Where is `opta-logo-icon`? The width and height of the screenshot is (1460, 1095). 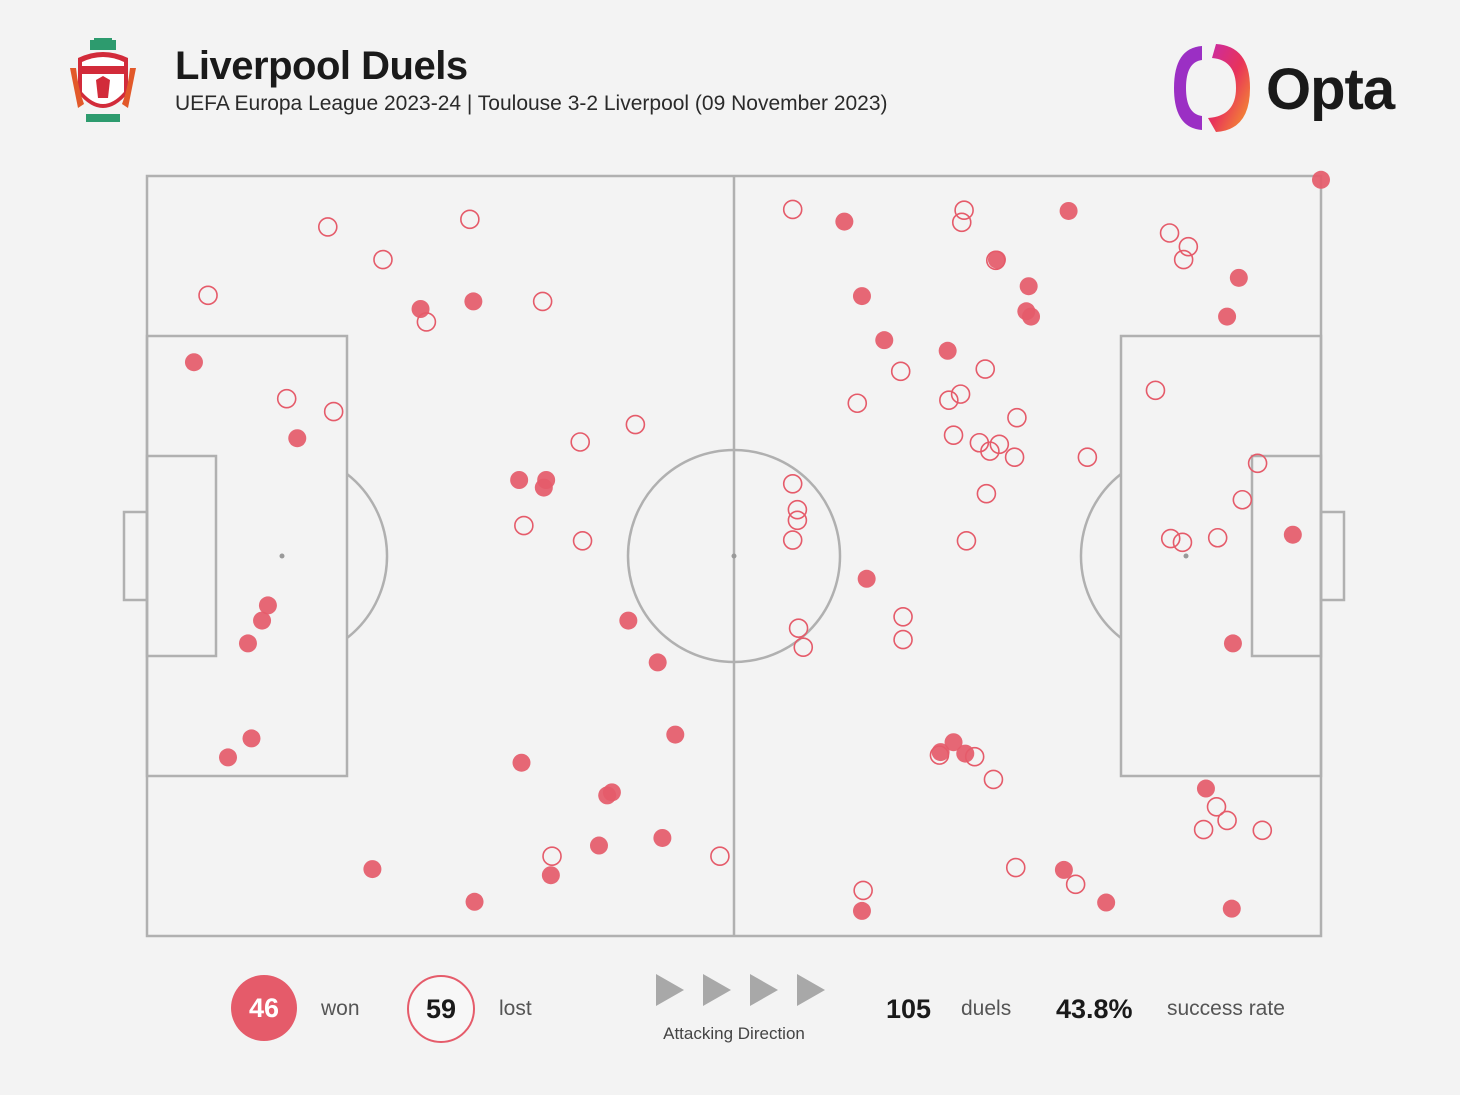
opta-logo-icon is located at coordinates (1212, 88).